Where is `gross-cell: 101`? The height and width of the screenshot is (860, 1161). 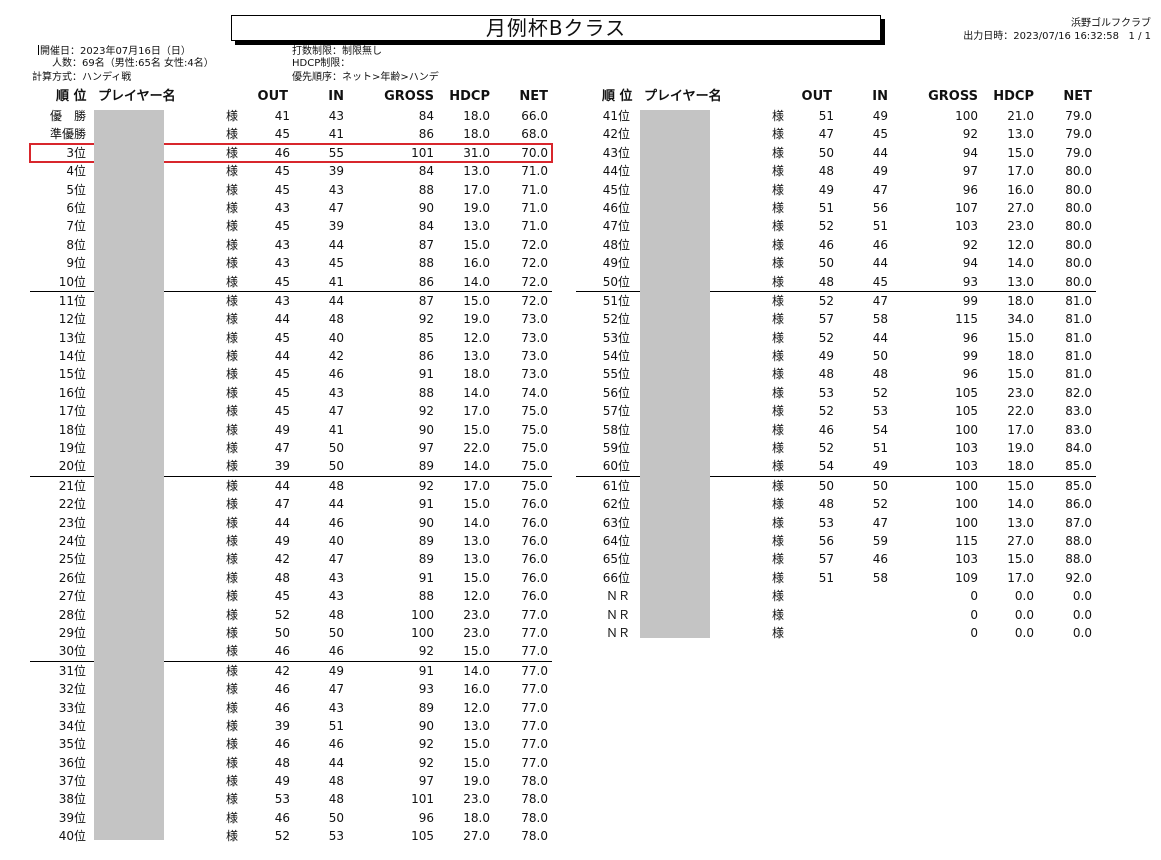
gross-cell: 101 is located at coordinates (422, 152).